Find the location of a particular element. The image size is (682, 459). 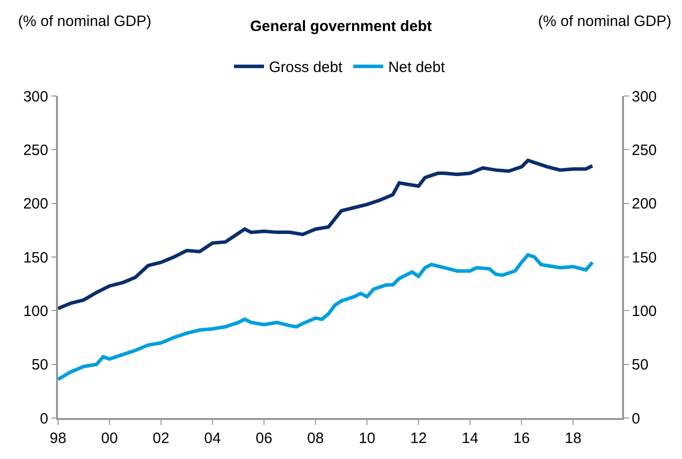

y2-tick-label: 100 is located at coordinates (644, 311).